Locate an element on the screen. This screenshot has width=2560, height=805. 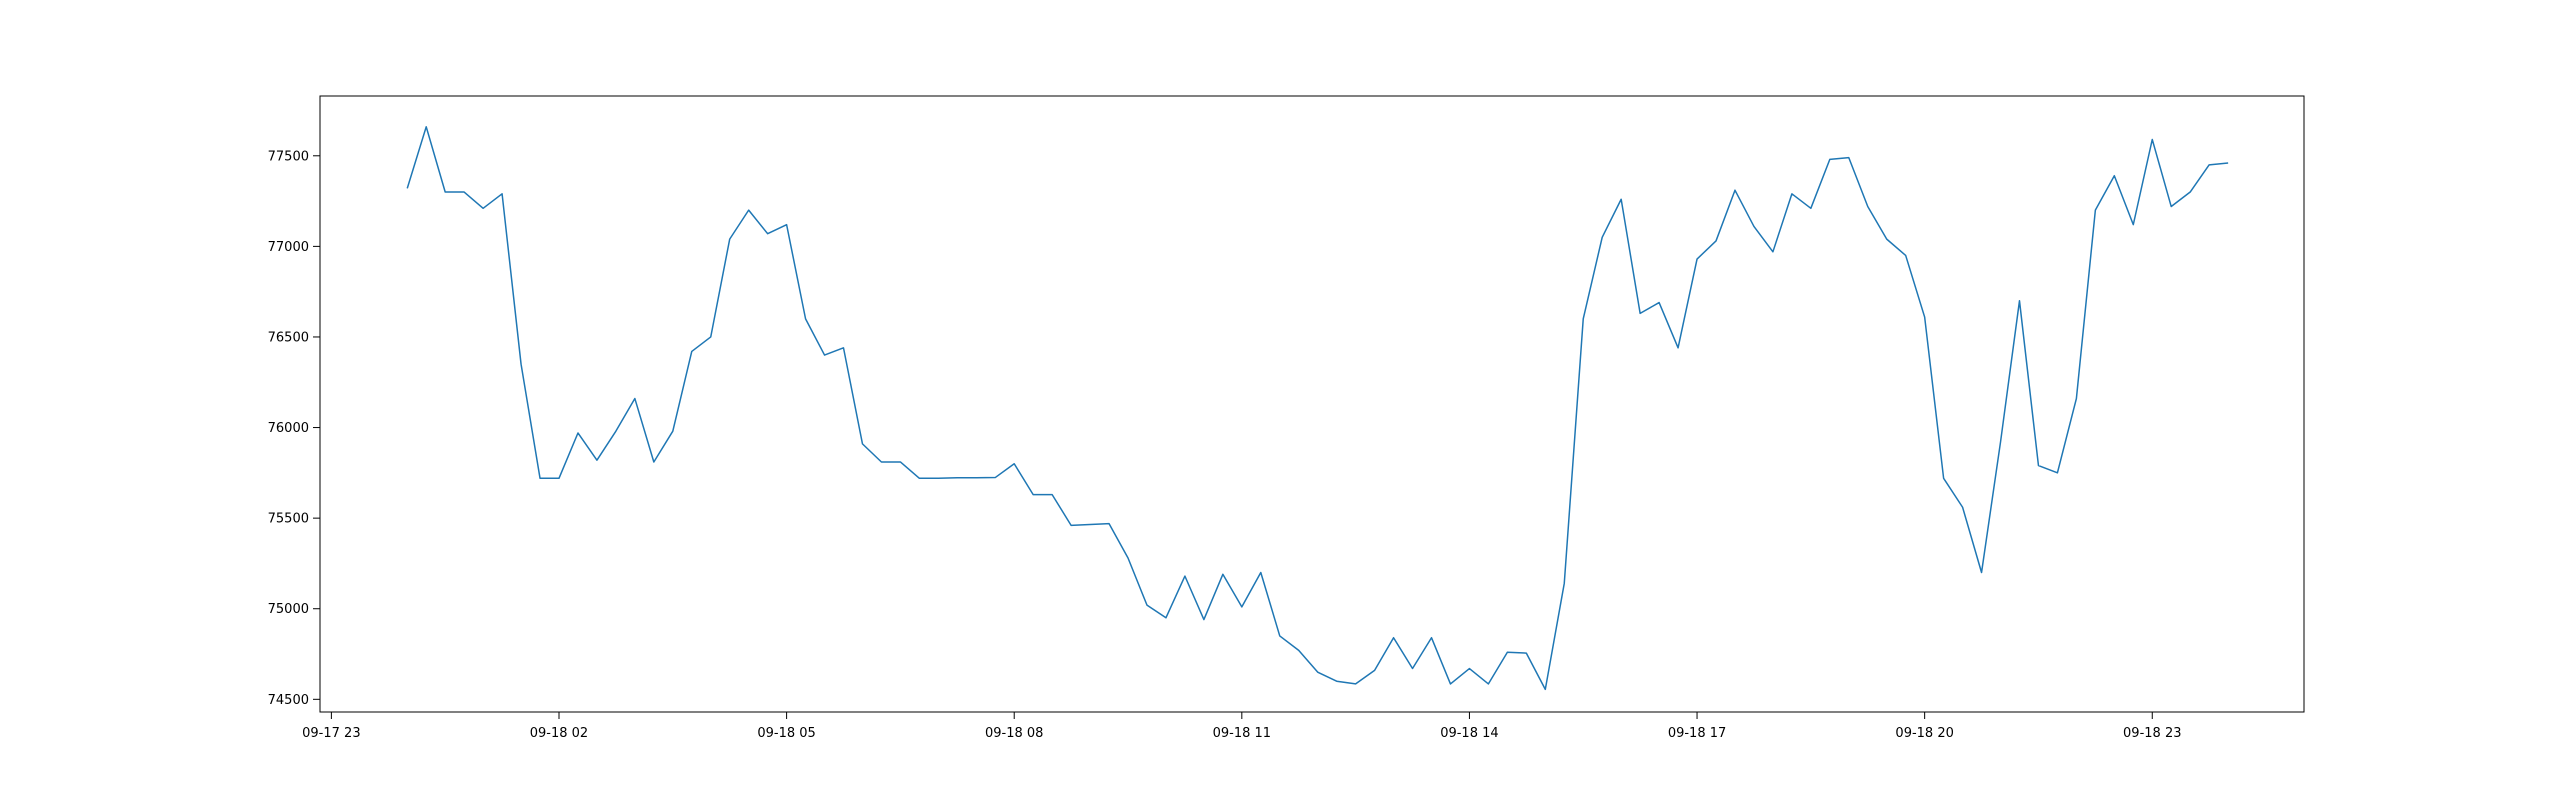
y-tick-label: 76000 is located at coordinates (288, 428).